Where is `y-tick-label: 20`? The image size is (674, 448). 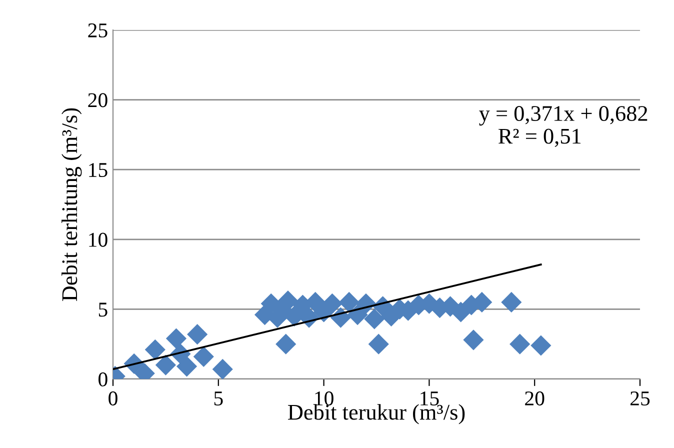
y-tick-label: 20 is located at coordinates (98, 100).